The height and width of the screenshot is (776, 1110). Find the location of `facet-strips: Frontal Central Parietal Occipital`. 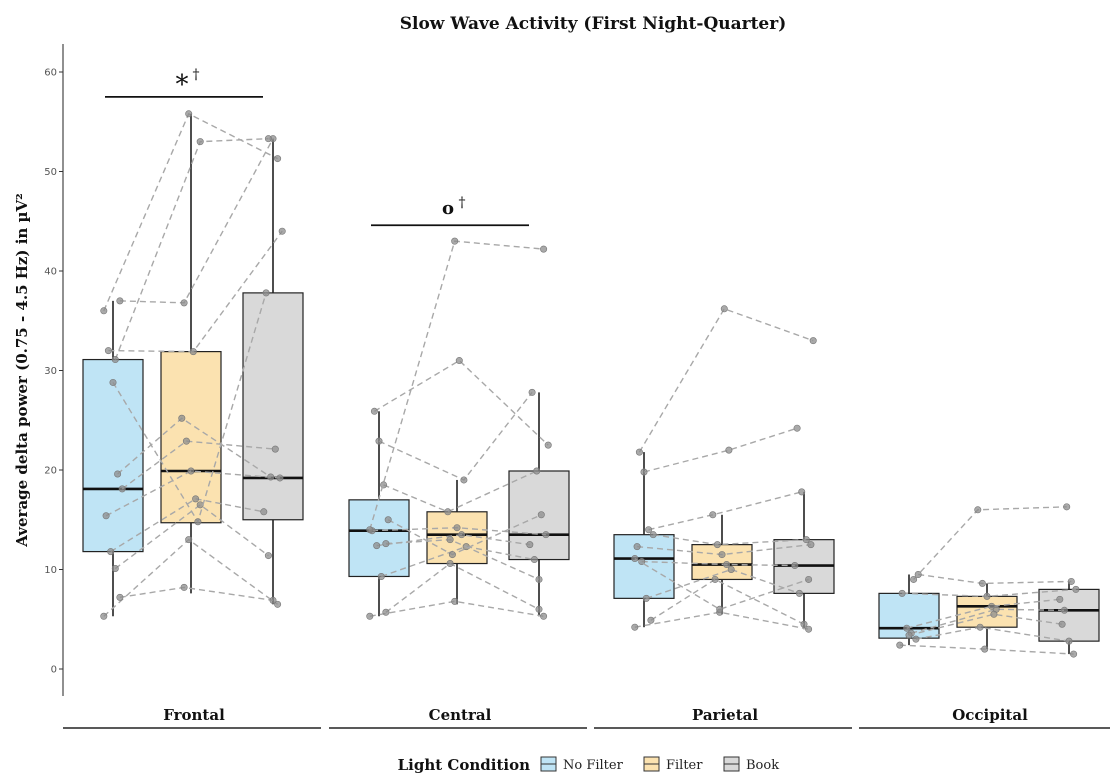

facet-strips: Frontal Central Parietal Occipital is located at coordinates (586, 717).